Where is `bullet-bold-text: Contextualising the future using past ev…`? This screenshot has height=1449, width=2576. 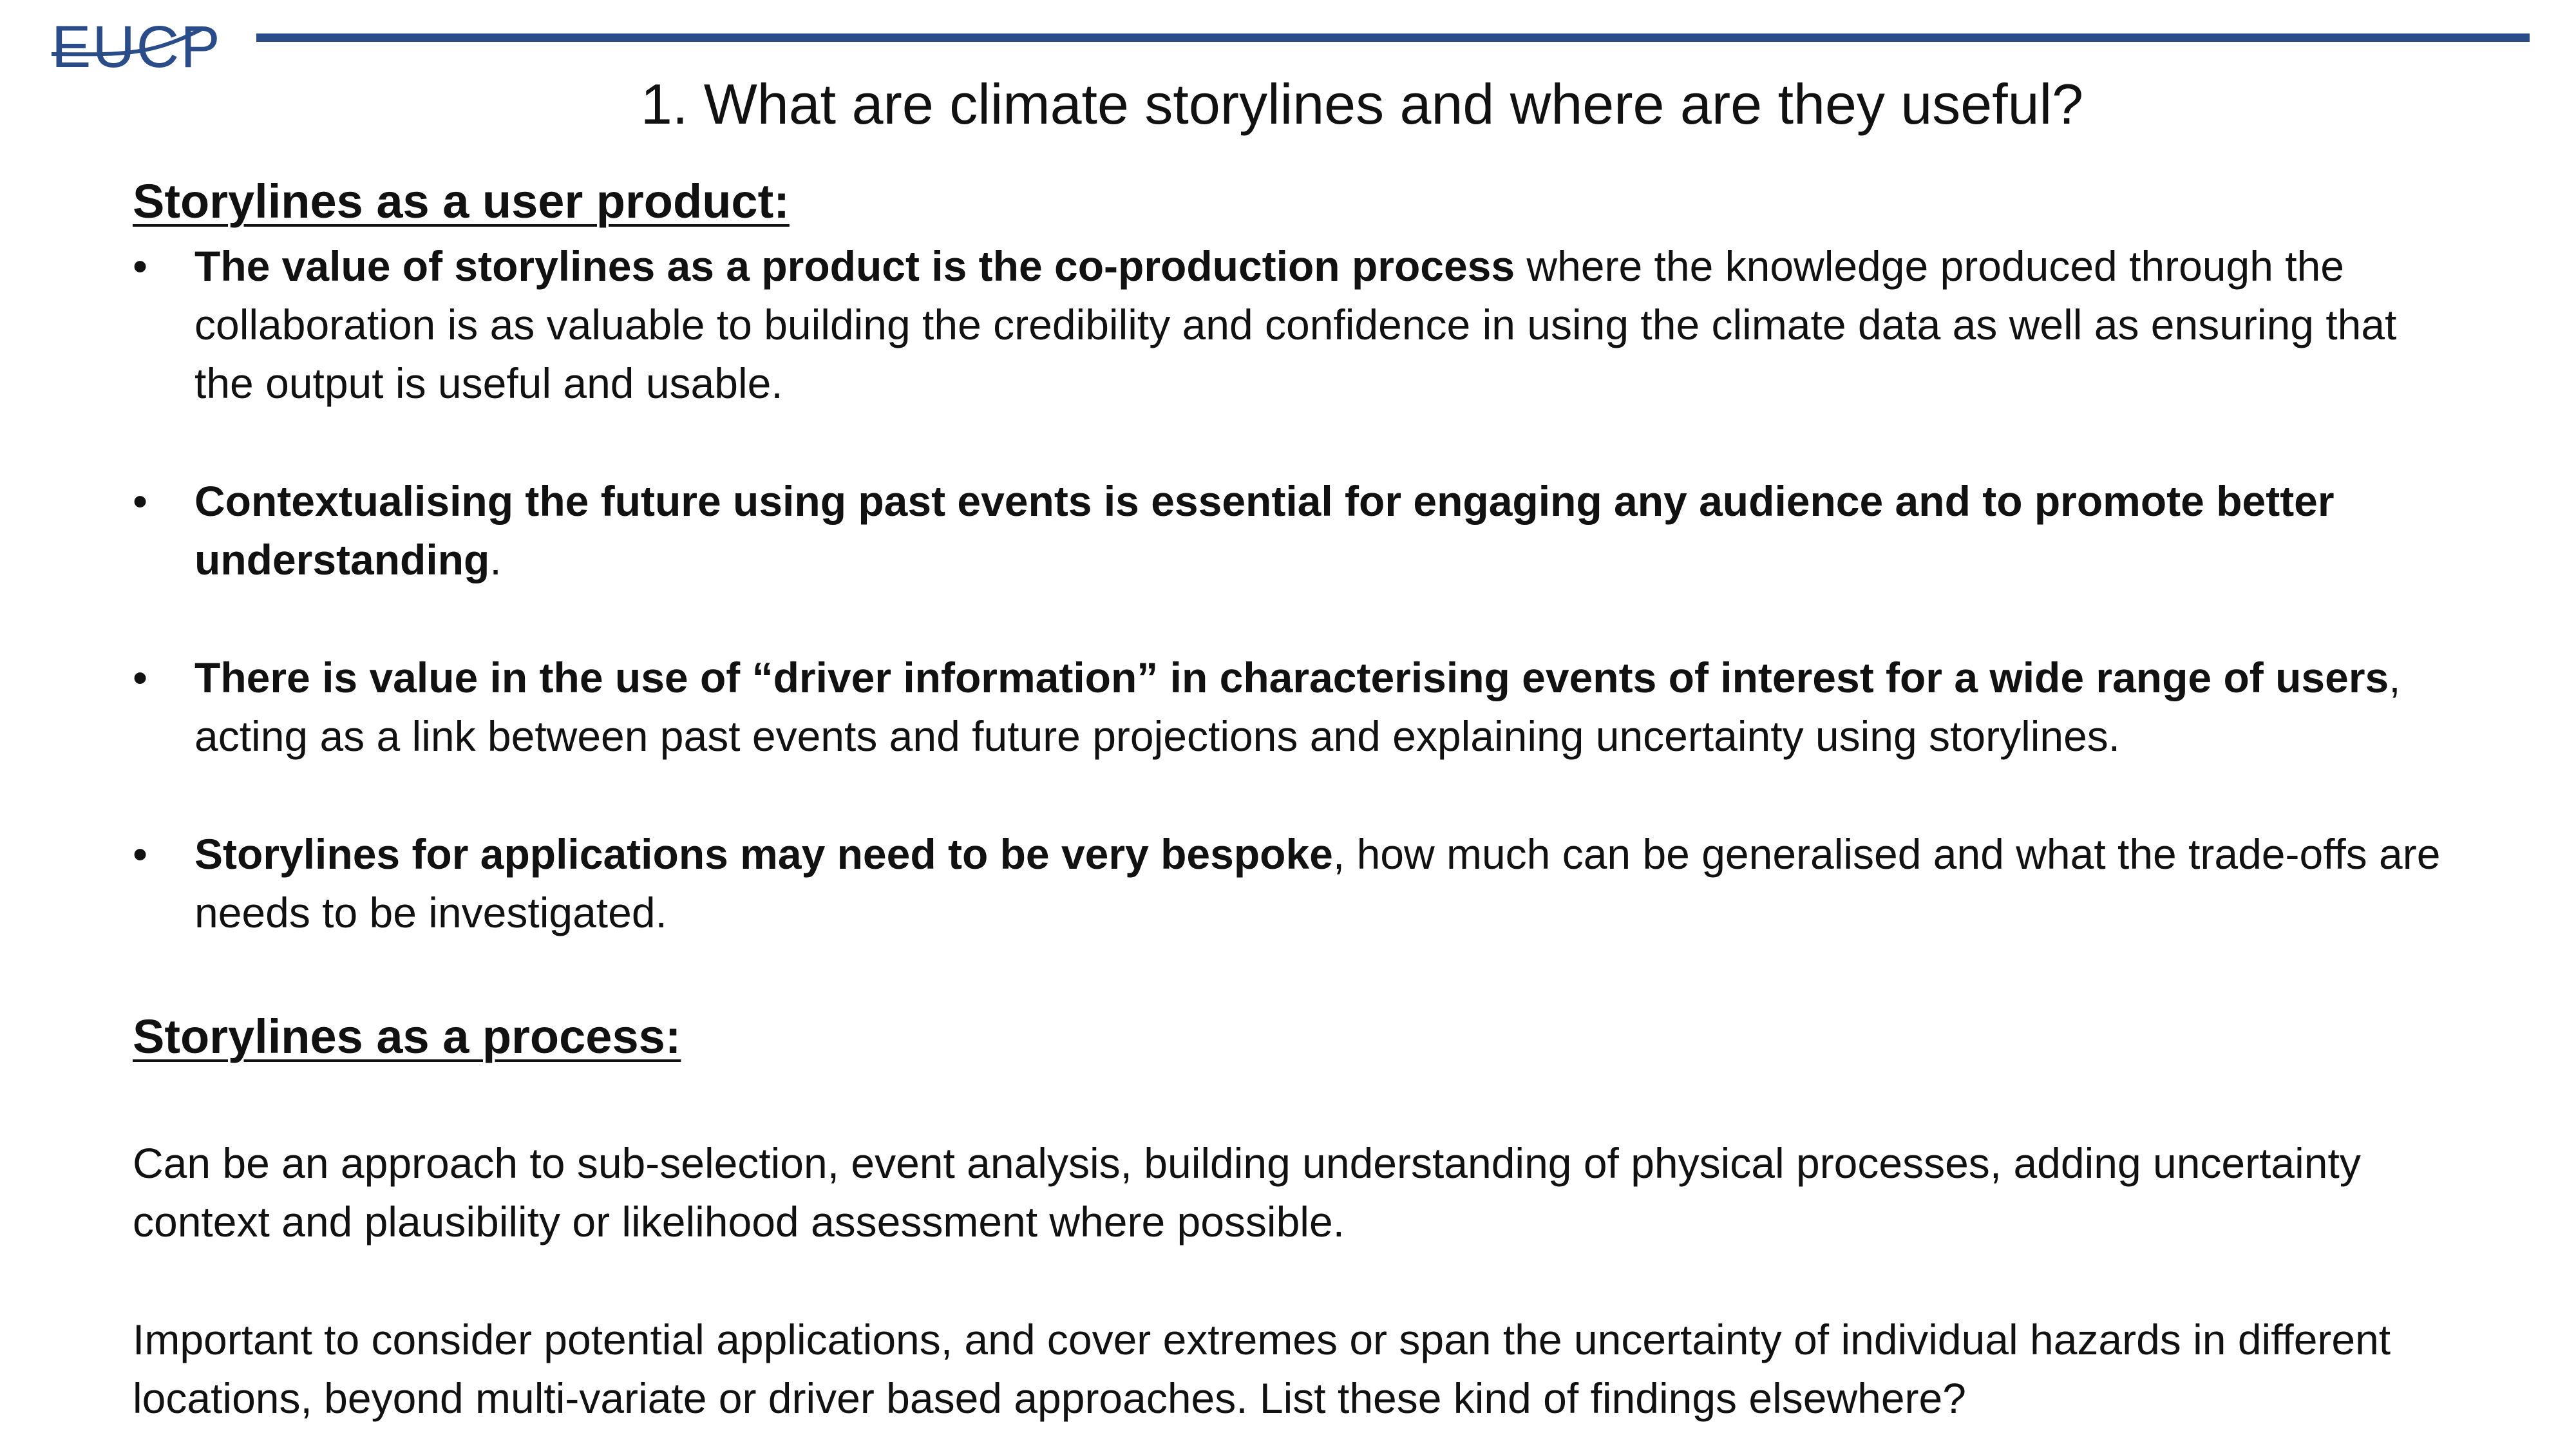
bullet-bold-text: Contextualising the future using past ev… is located at coordinates (1264, 530).